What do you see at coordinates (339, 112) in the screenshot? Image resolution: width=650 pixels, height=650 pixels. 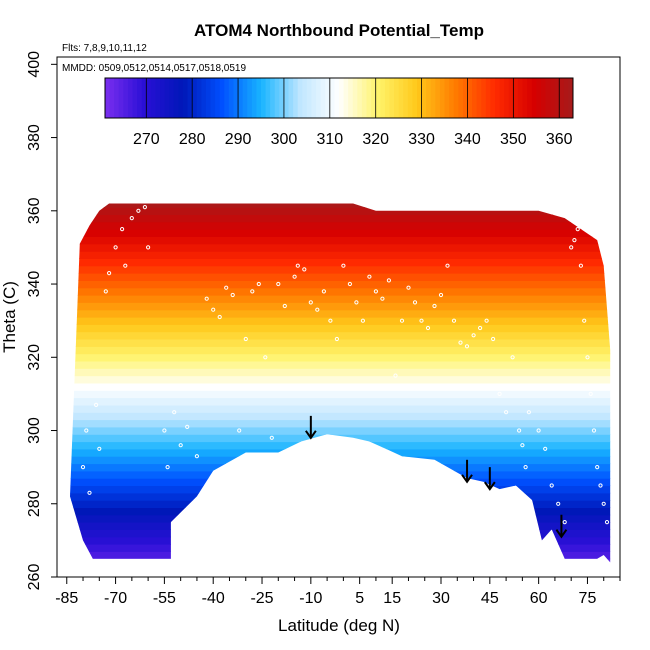 I see `colorbar: 270 280 290 300 310 320 330 340 350 360` at bounding box center [339, 112].